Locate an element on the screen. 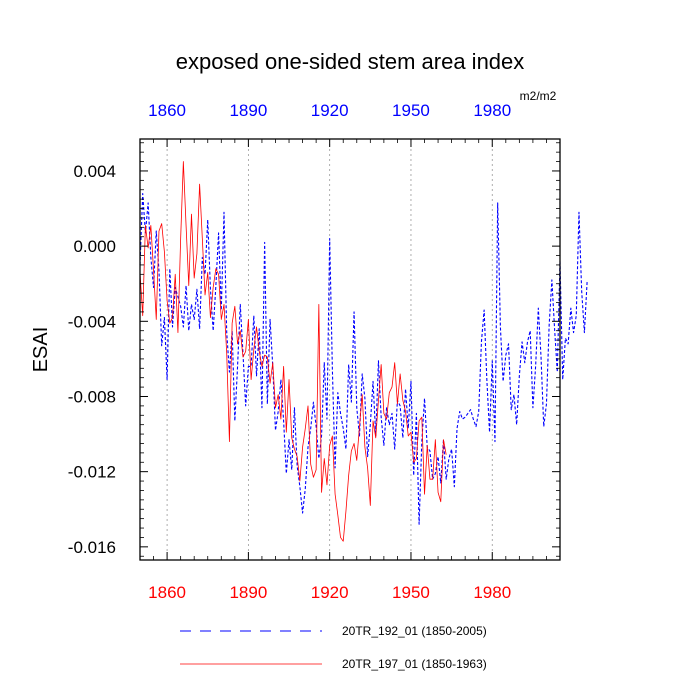 This screenshot has height=700, width=700. x-tick-label-top: 1950 is located at coordinates (411, 110).